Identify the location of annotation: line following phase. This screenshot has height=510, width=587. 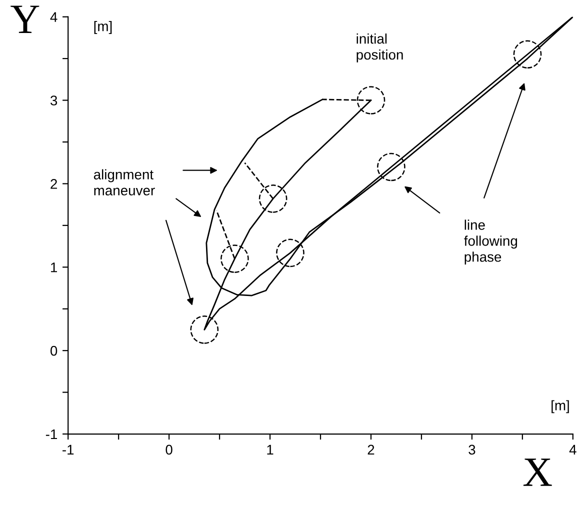
(491, 242).